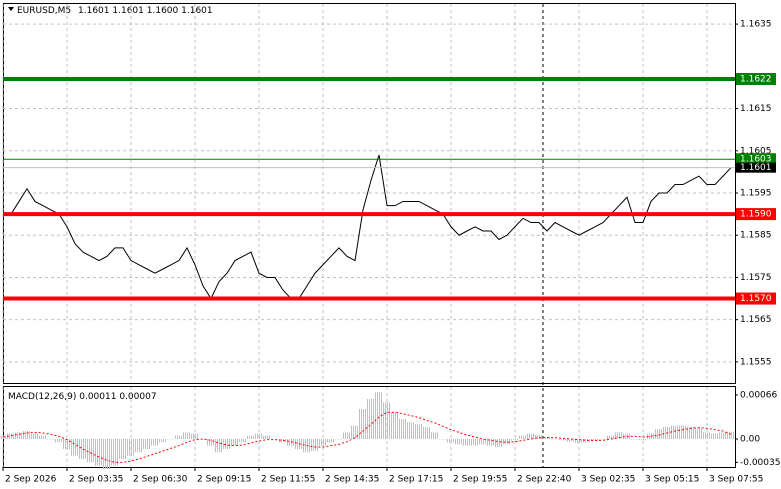 Image resolution: width=781 pixels, height=489 pixels. What do you see at coordinates (756, 80) in the screenshot?
I see `level-label: 1.1622` at bounding box center [756, 80].